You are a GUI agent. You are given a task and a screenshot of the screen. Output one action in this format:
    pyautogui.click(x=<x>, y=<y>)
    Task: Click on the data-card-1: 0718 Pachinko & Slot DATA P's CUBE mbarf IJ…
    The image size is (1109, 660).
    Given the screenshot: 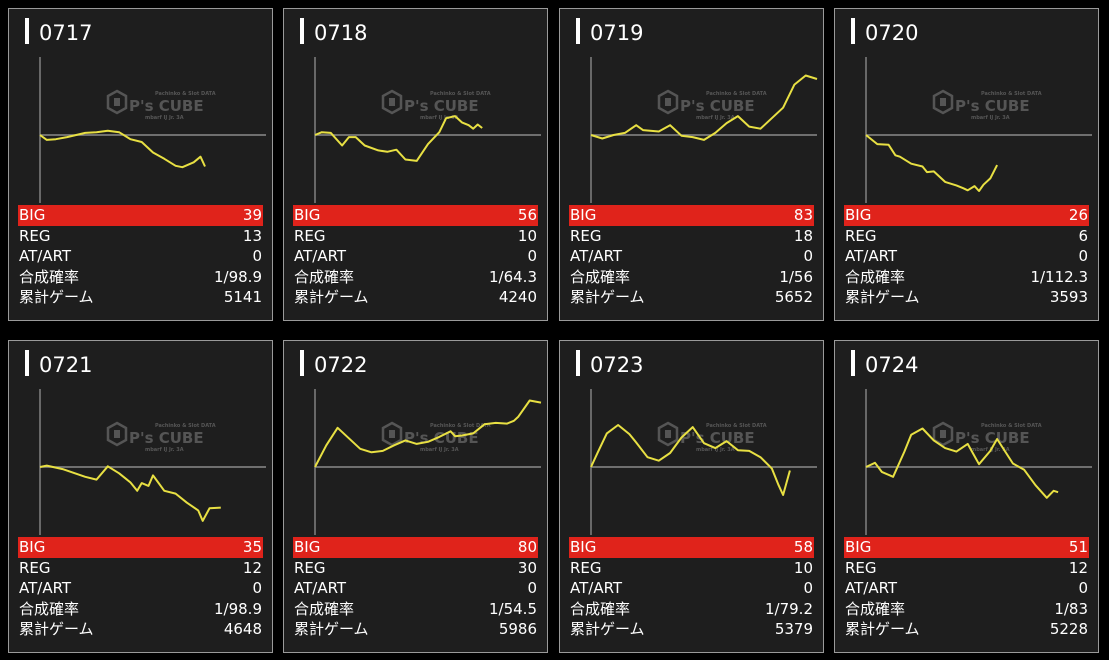 What is the action you would take?
    pyautogui.click(x=415, y=164)
    